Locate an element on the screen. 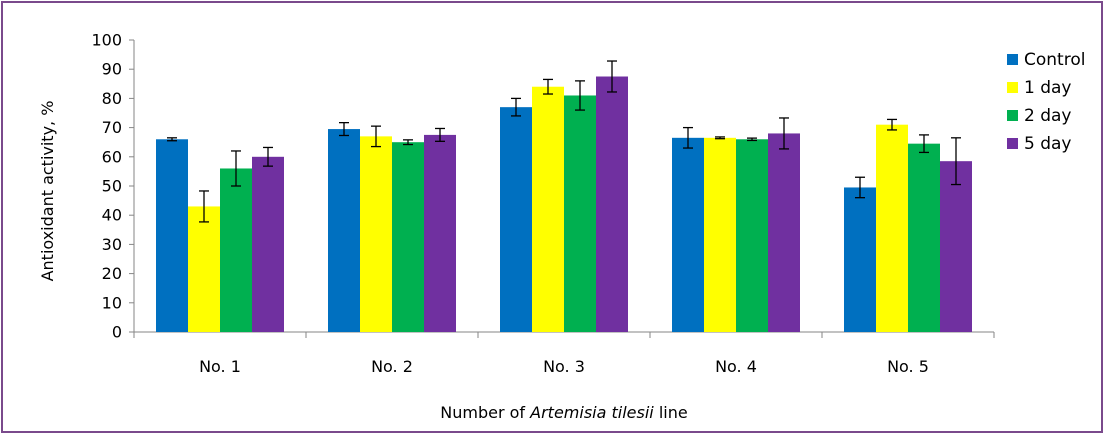 The height and width of the screenshot is (434, 1104). y-tick-label: 70 is located at coordinates (112, 127).